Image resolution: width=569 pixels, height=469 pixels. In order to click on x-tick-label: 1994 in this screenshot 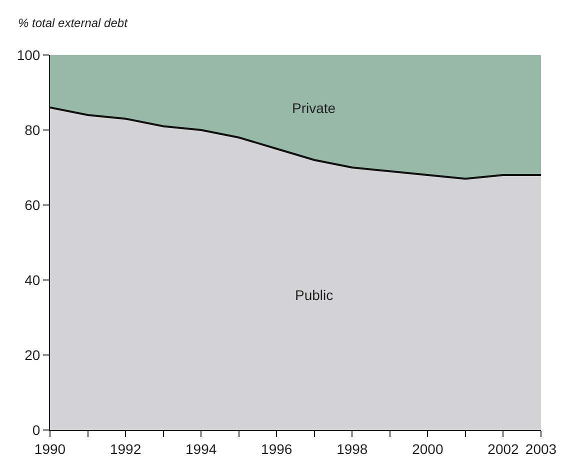, I will do `click(201, 448)`.